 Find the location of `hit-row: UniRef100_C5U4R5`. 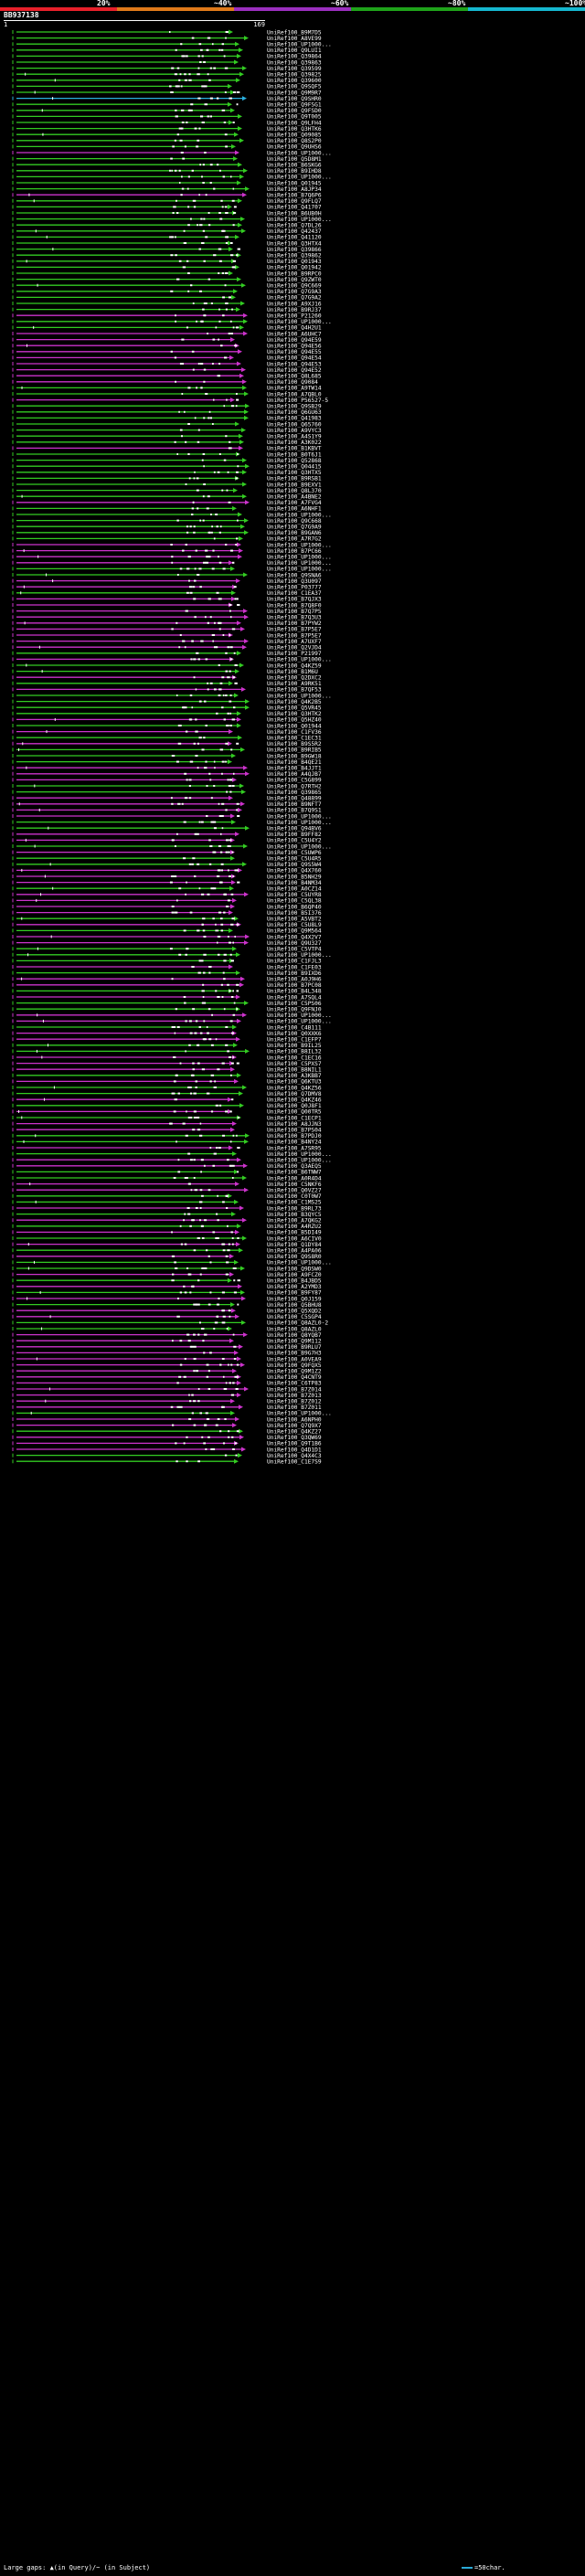

hit-row: UniRef100_C5U4R5 is located at coordinates (167, 859).